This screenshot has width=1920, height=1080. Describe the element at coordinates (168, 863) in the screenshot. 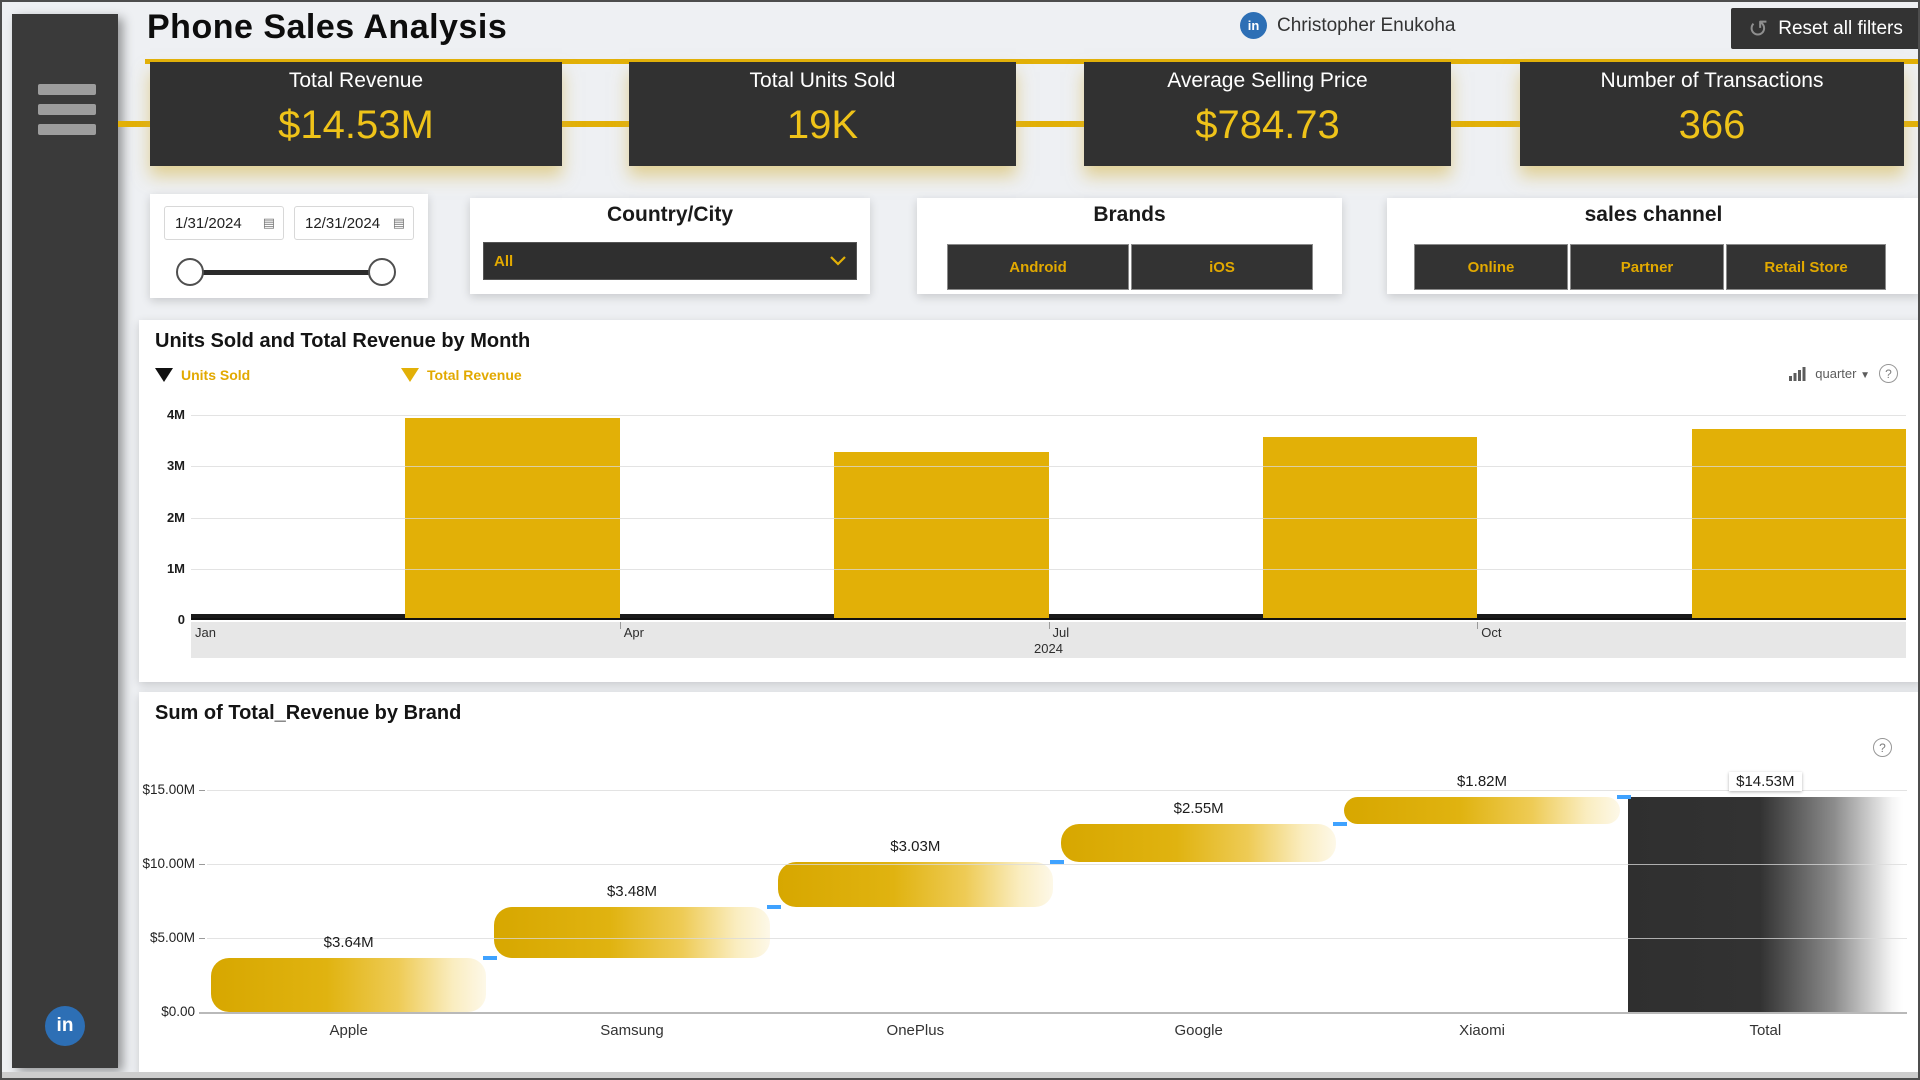

I see `y-tick-label: $10.00M` at that location.